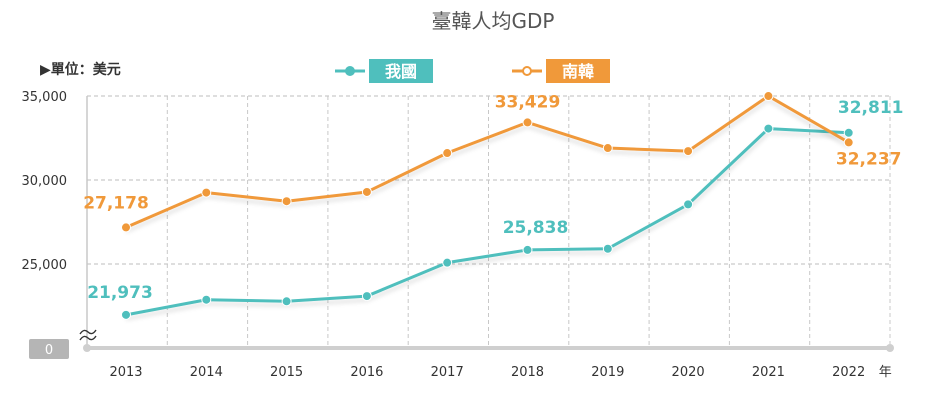  What do you see at coordinates (536, 228) in the screenshot?
I see `data-label: 25,838` at bounding box center [536, 228].